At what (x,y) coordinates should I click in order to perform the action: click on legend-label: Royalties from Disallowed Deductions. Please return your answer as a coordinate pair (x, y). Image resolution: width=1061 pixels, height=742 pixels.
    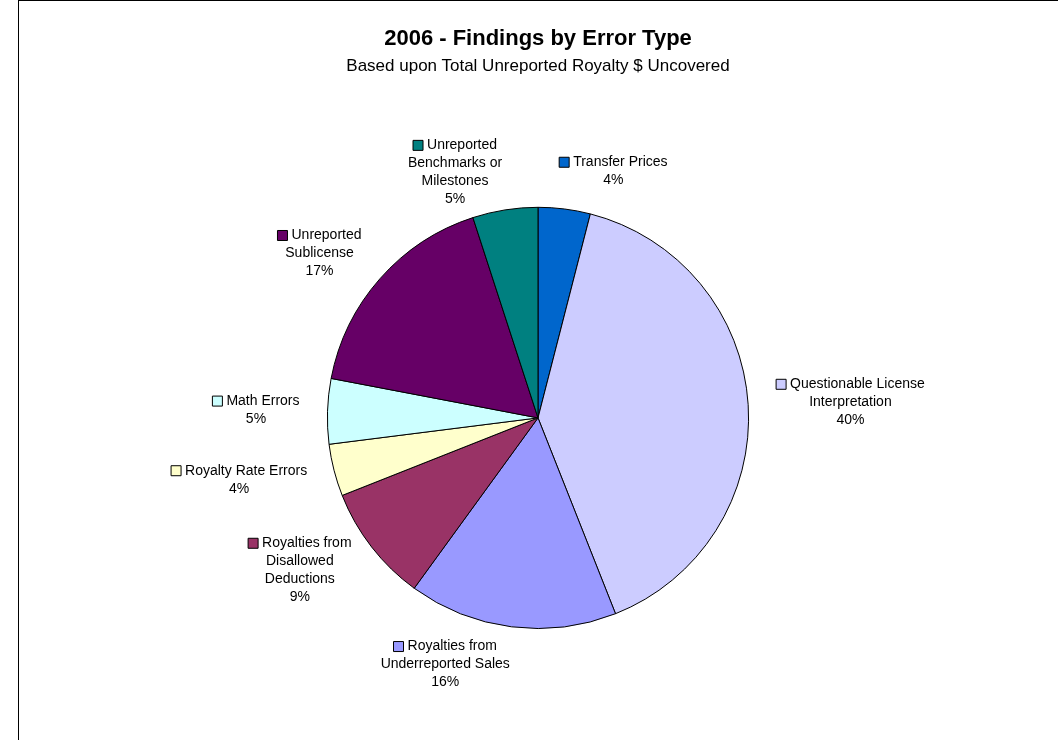
    Looking at the image, I should click on (307, 560).